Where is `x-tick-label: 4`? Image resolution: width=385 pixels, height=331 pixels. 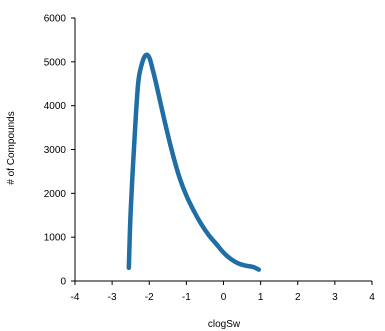 x-tick-label: 4 is located at coordinates (372, 297).